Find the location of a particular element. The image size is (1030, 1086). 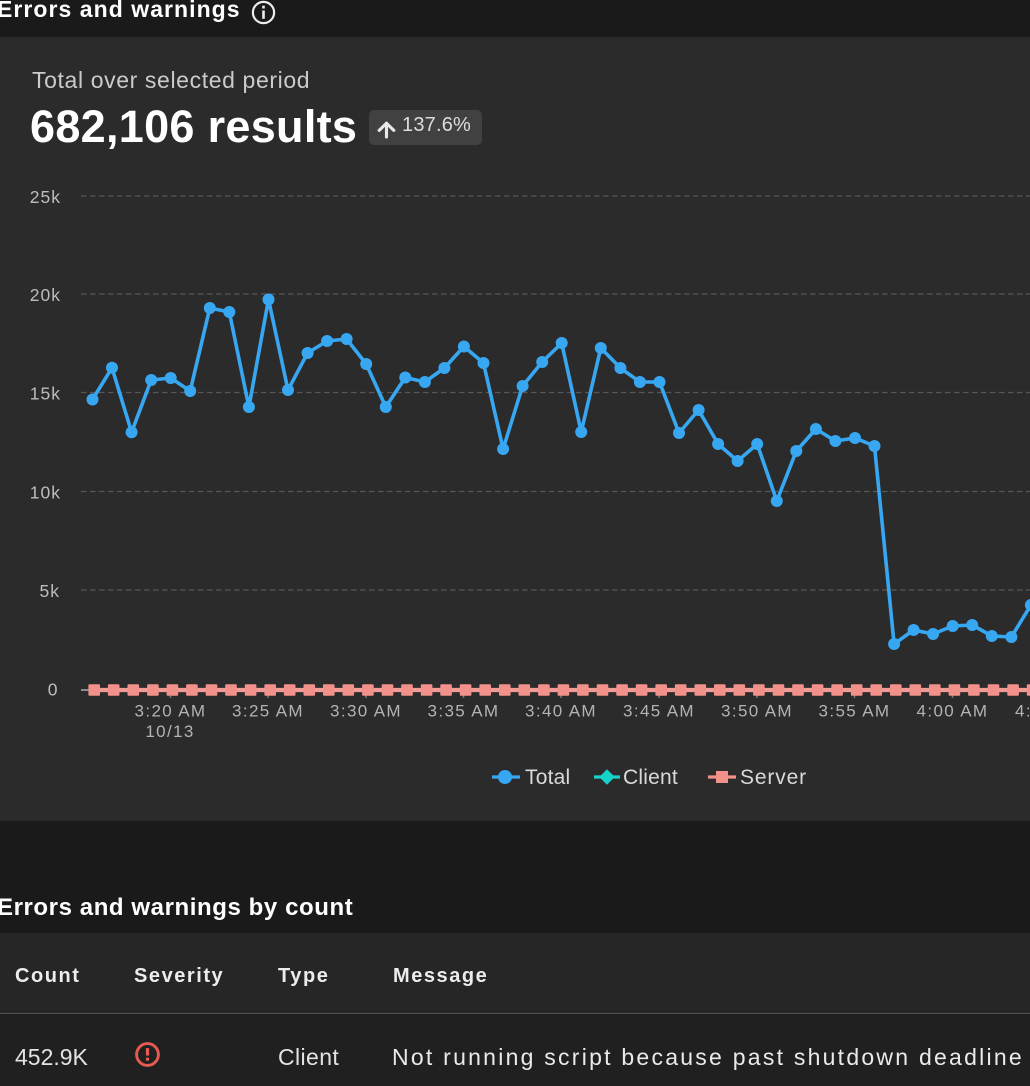

svg-text: 4:00 AM is located at coordinates (953, 711).